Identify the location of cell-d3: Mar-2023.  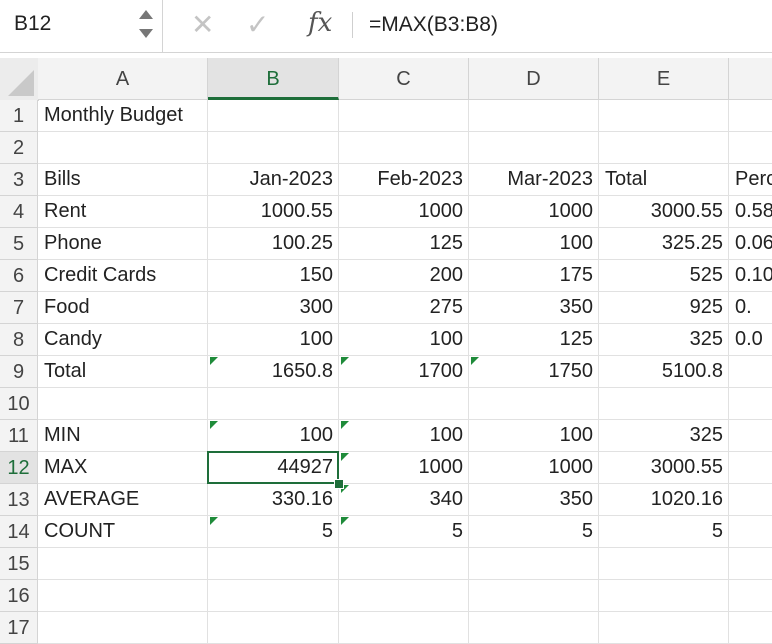
(534, 180).